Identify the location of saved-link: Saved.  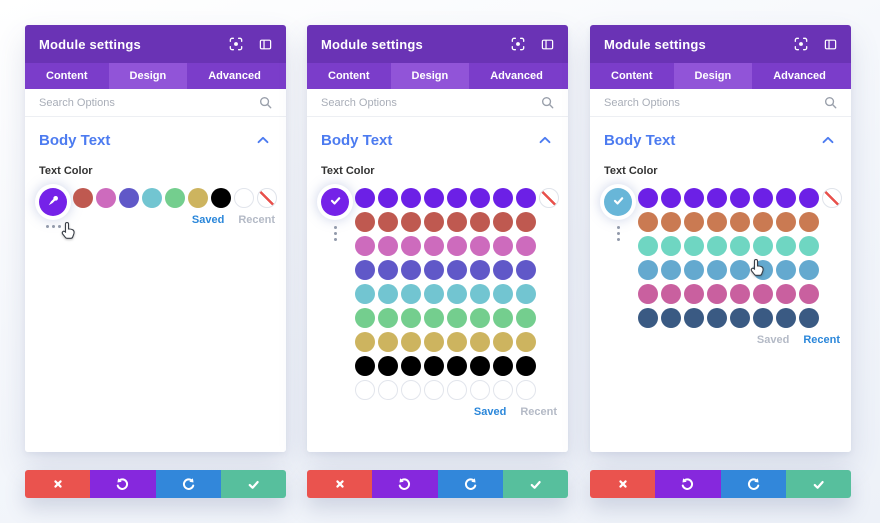
(773, 340).